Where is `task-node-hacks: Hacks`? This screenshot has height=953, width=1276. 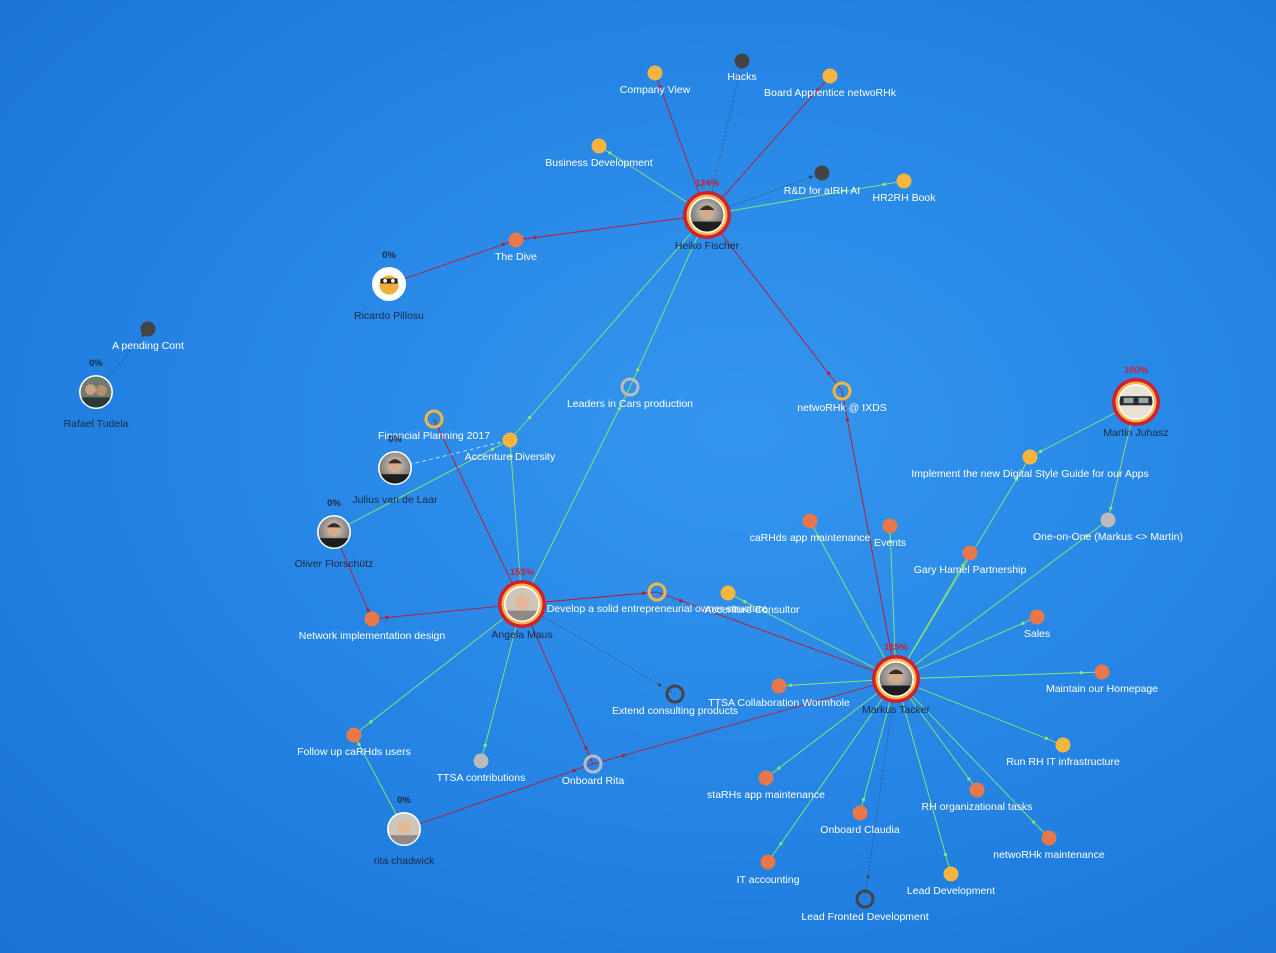
task-node-hacks: Hacks is located at coordinates (742, 68).